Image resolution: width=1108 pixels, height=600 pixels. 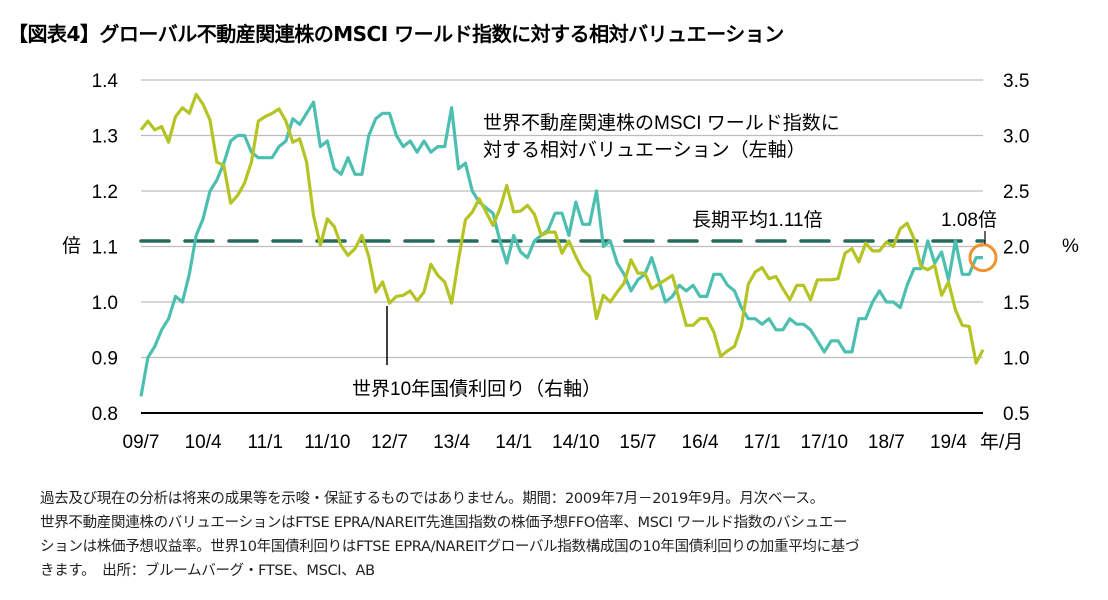 I want to click on x-tick-label: 17/1, so click(x=762, y=442).